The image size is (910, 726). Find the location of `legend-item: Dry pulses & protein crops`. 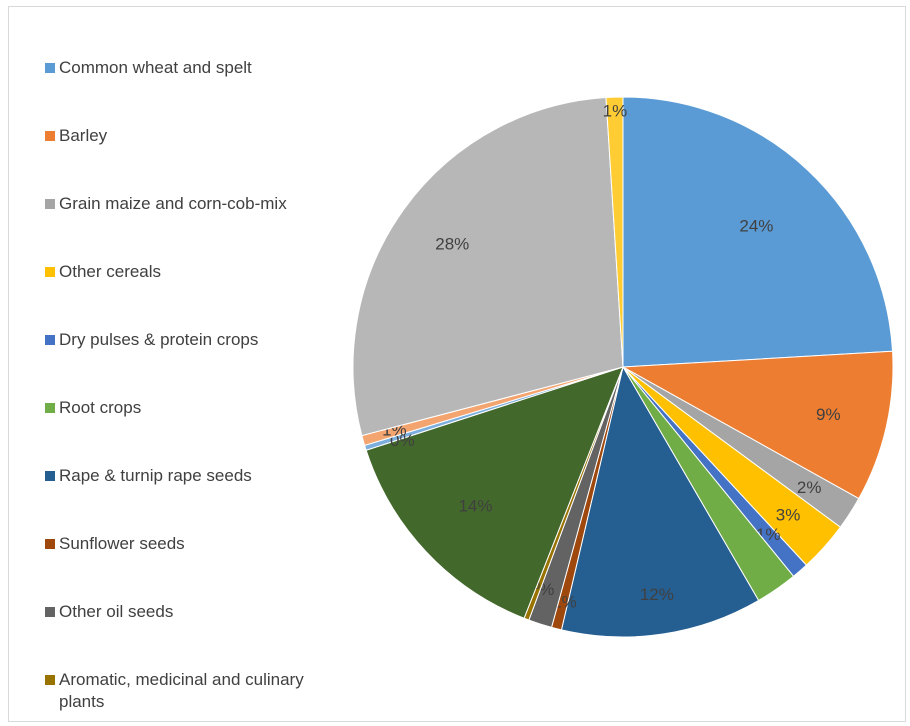

legend-item: Dry pulses & protein crops is located at coordinates (177, 340).